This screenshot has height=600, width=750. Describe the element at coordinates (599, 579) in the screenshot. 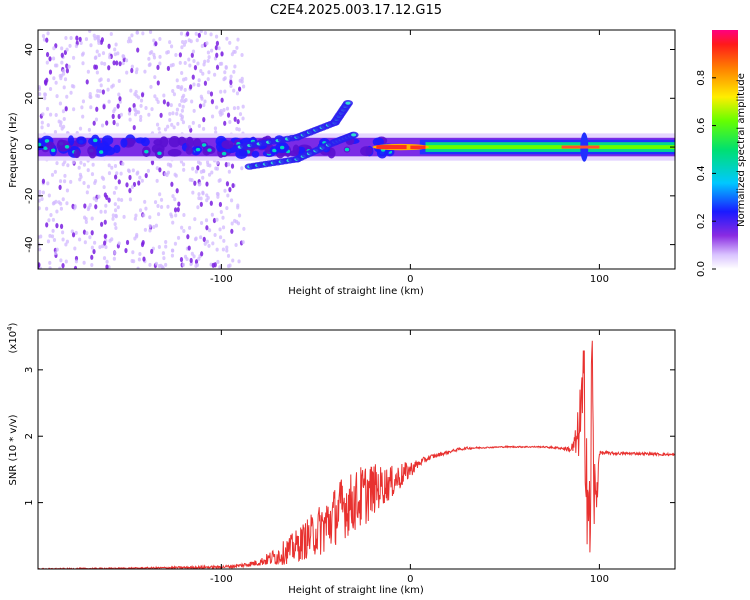

I see `snr-xtick-label: 100` at that location.